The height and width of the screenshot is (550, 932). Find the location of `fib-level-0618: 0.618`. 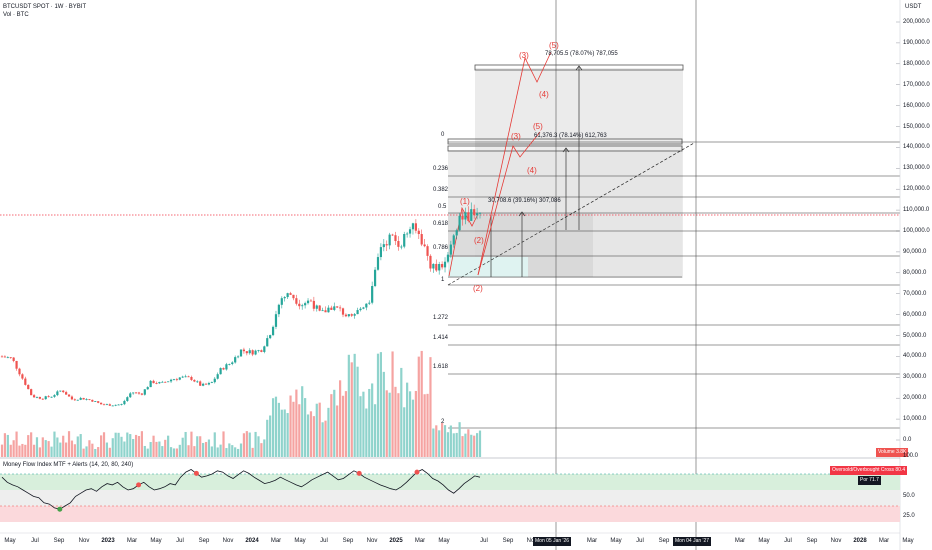

fib-level-0618: 0.618 is located at coordinates (441, 224).